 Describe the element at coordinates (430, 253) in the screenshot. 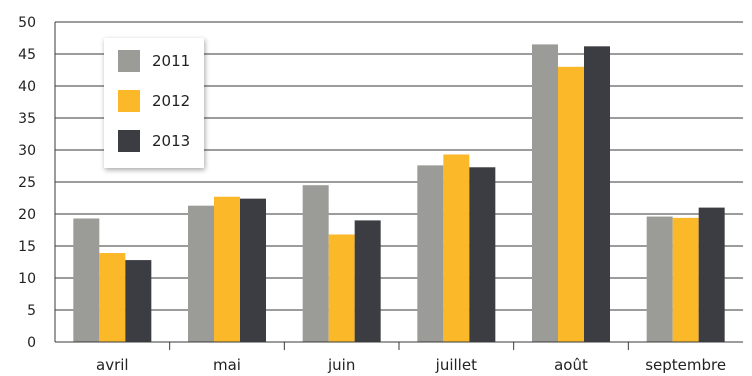

I see `bar-2011-juillet` at that location.